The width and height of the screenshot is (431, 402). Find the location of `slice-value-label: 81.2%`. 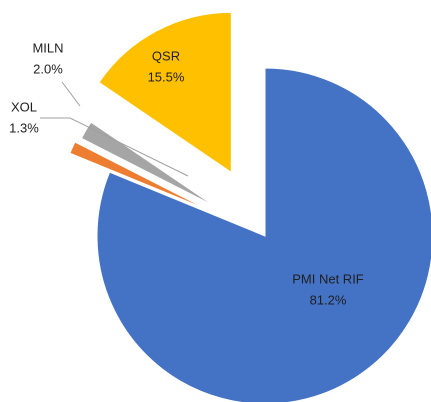

slice-value-label: 81.2% is located at coordinates (328, 299).